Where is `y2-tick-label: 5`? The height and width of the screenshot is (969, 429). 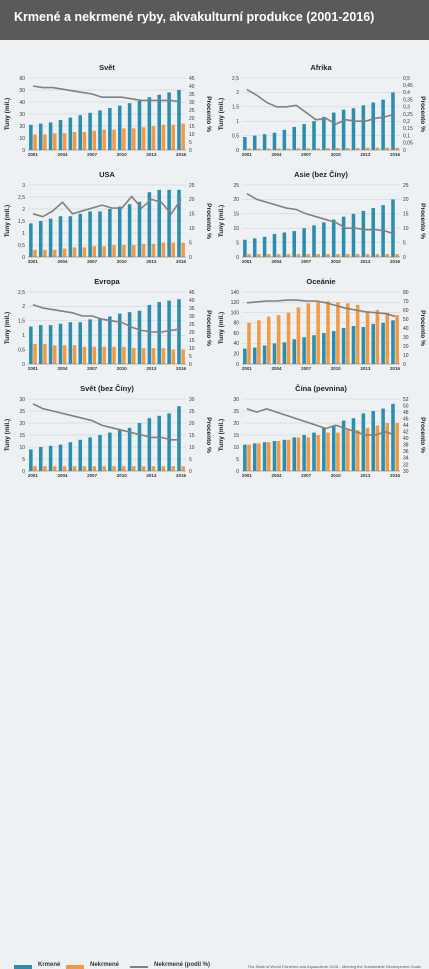
y2-tick-label: 5 is located at coordinates (190, 357).